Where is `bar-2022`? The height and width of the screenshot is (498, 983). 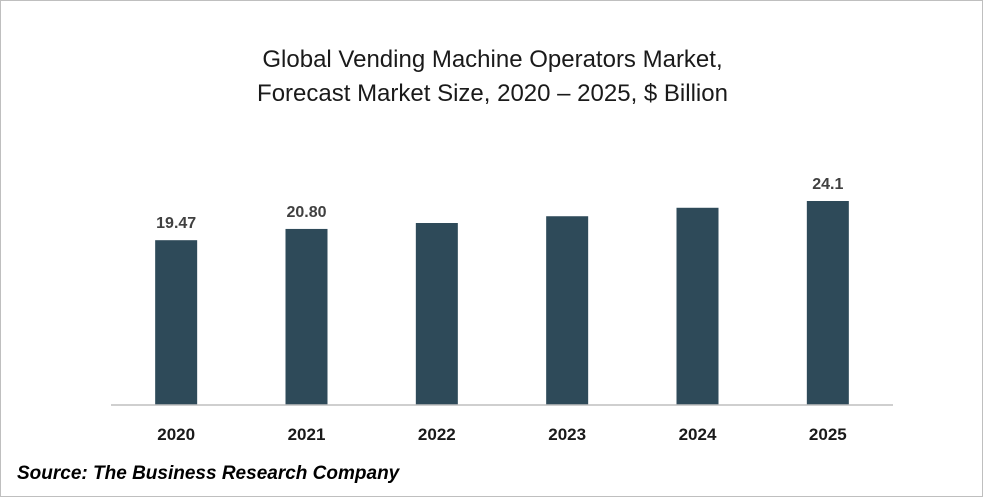
bar-2022 is located at coordinates (436, 314).